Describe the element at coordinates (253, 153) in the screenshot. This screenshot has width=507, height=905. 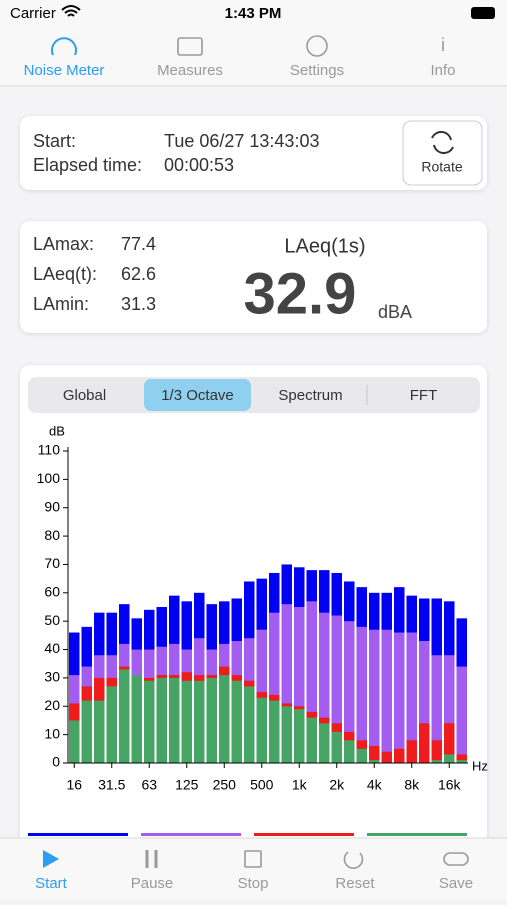
I see `session-card` at that location.